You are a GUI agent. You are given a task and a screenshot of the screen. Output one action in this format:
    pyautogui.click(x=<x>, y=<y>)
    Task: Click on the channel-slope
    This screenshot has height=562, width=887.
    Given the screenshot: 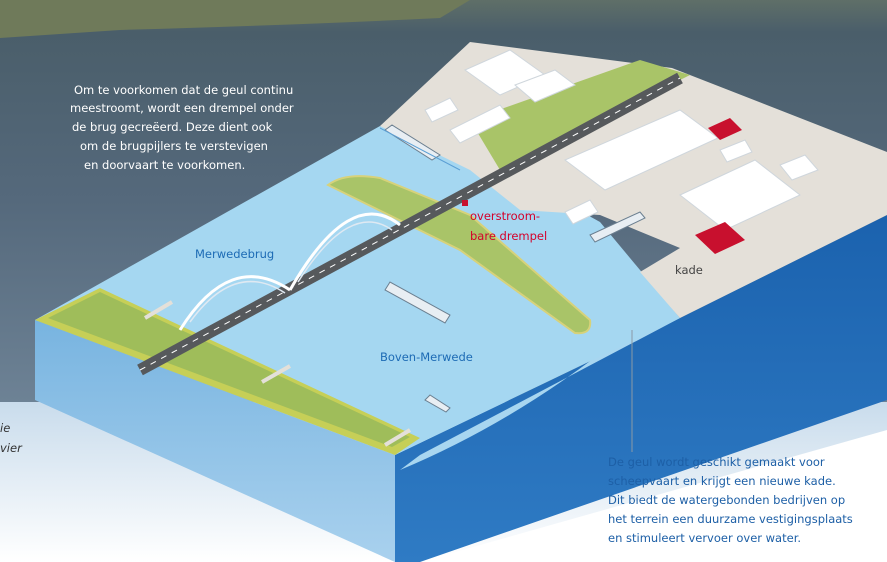 What is the action you would take?
    pyautogui.click(x=540, y=394)
    